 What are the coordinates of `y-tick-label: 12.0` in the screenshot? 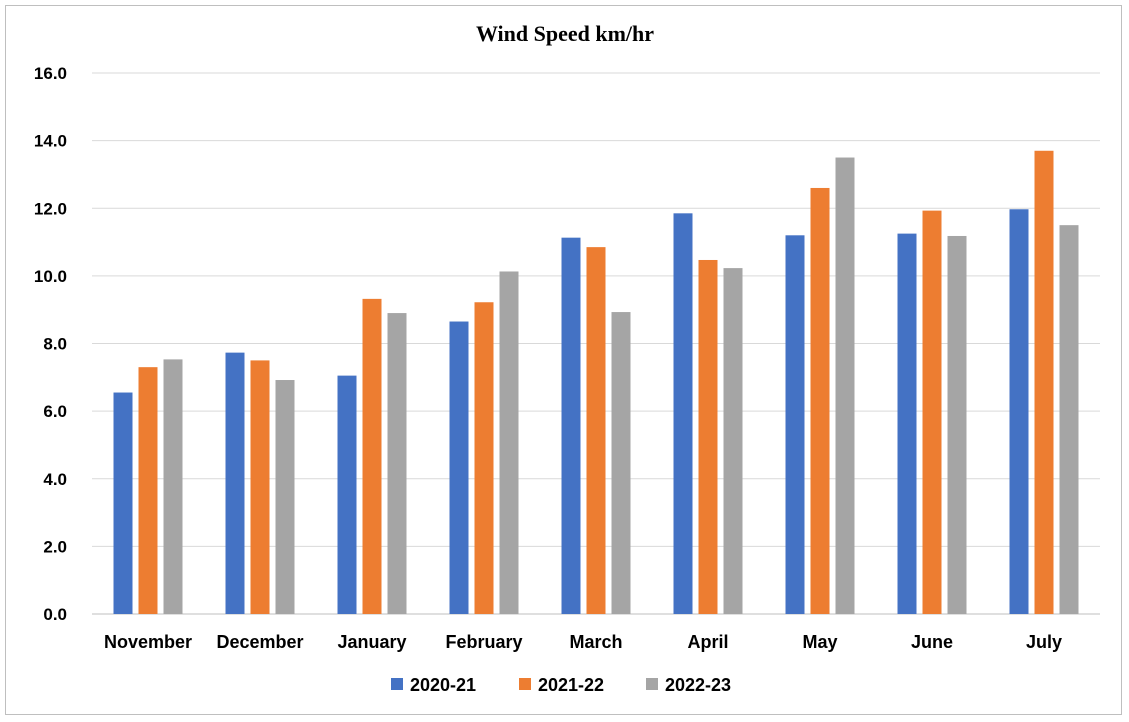 It's located at (50, 208).